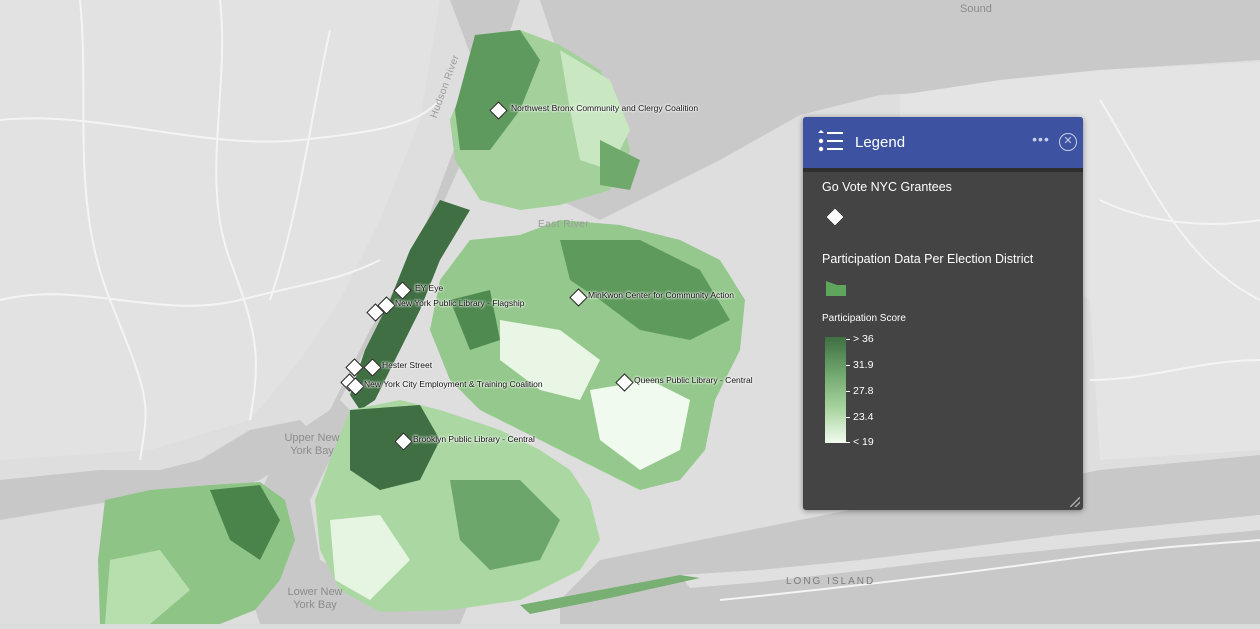  What do you see at coordinates (564, 224) in the screenshot?
I see `place-label-east-river: East River` at bounding box center [564, 224].